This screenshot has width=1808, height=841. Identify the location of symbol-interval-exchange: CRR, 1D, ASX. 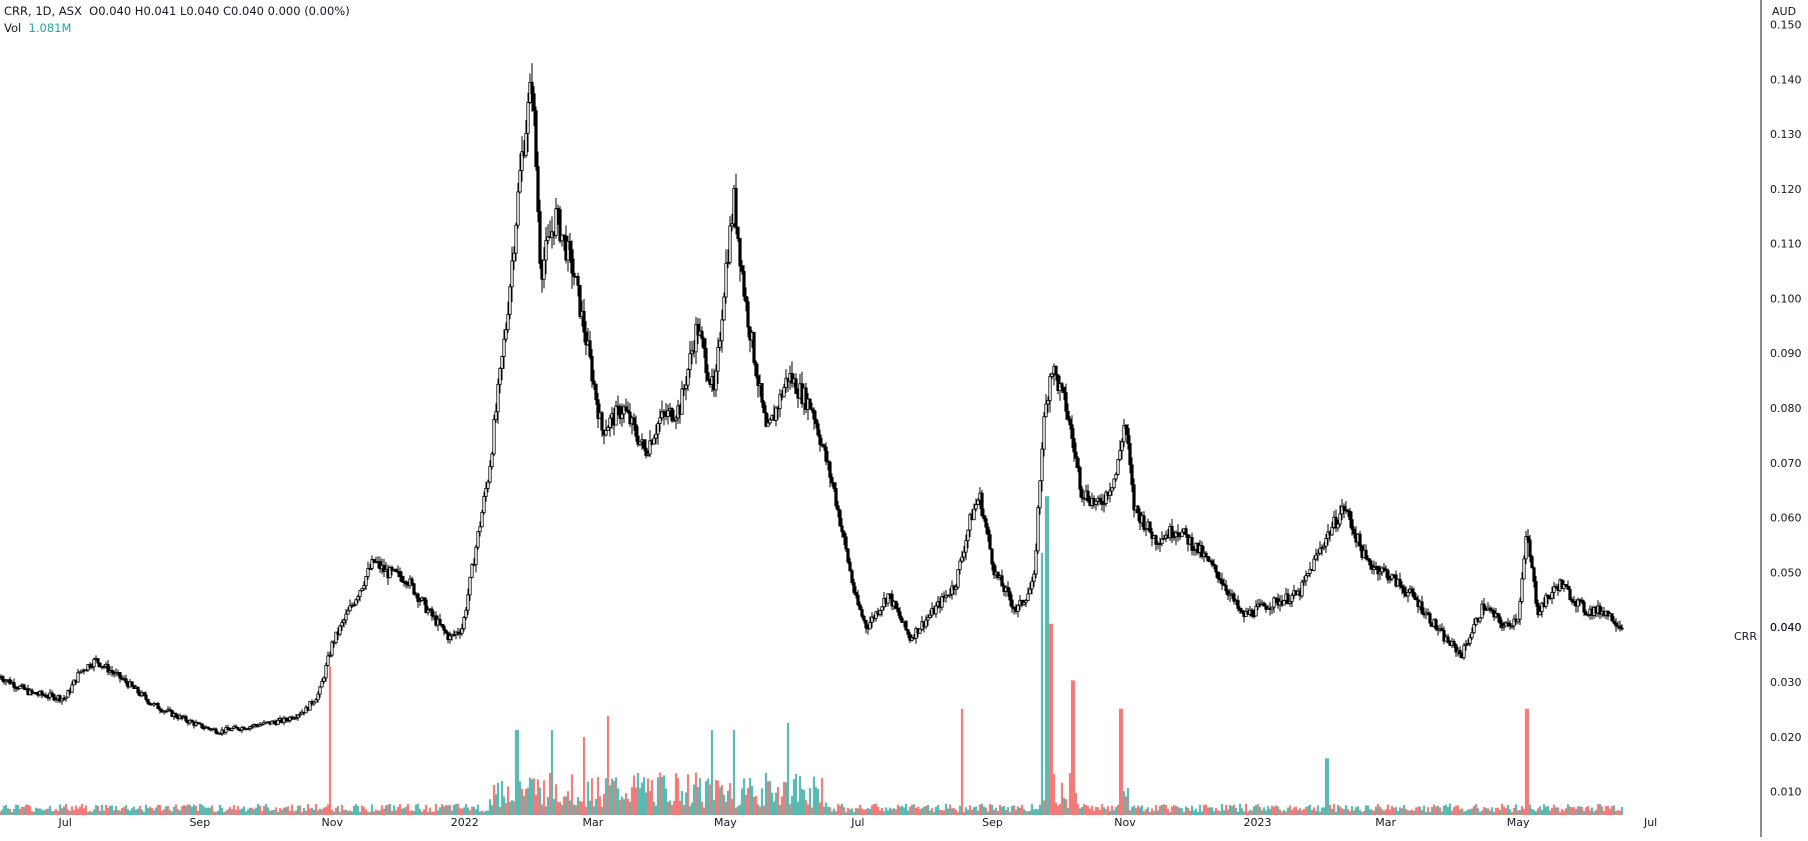
(43, 11).